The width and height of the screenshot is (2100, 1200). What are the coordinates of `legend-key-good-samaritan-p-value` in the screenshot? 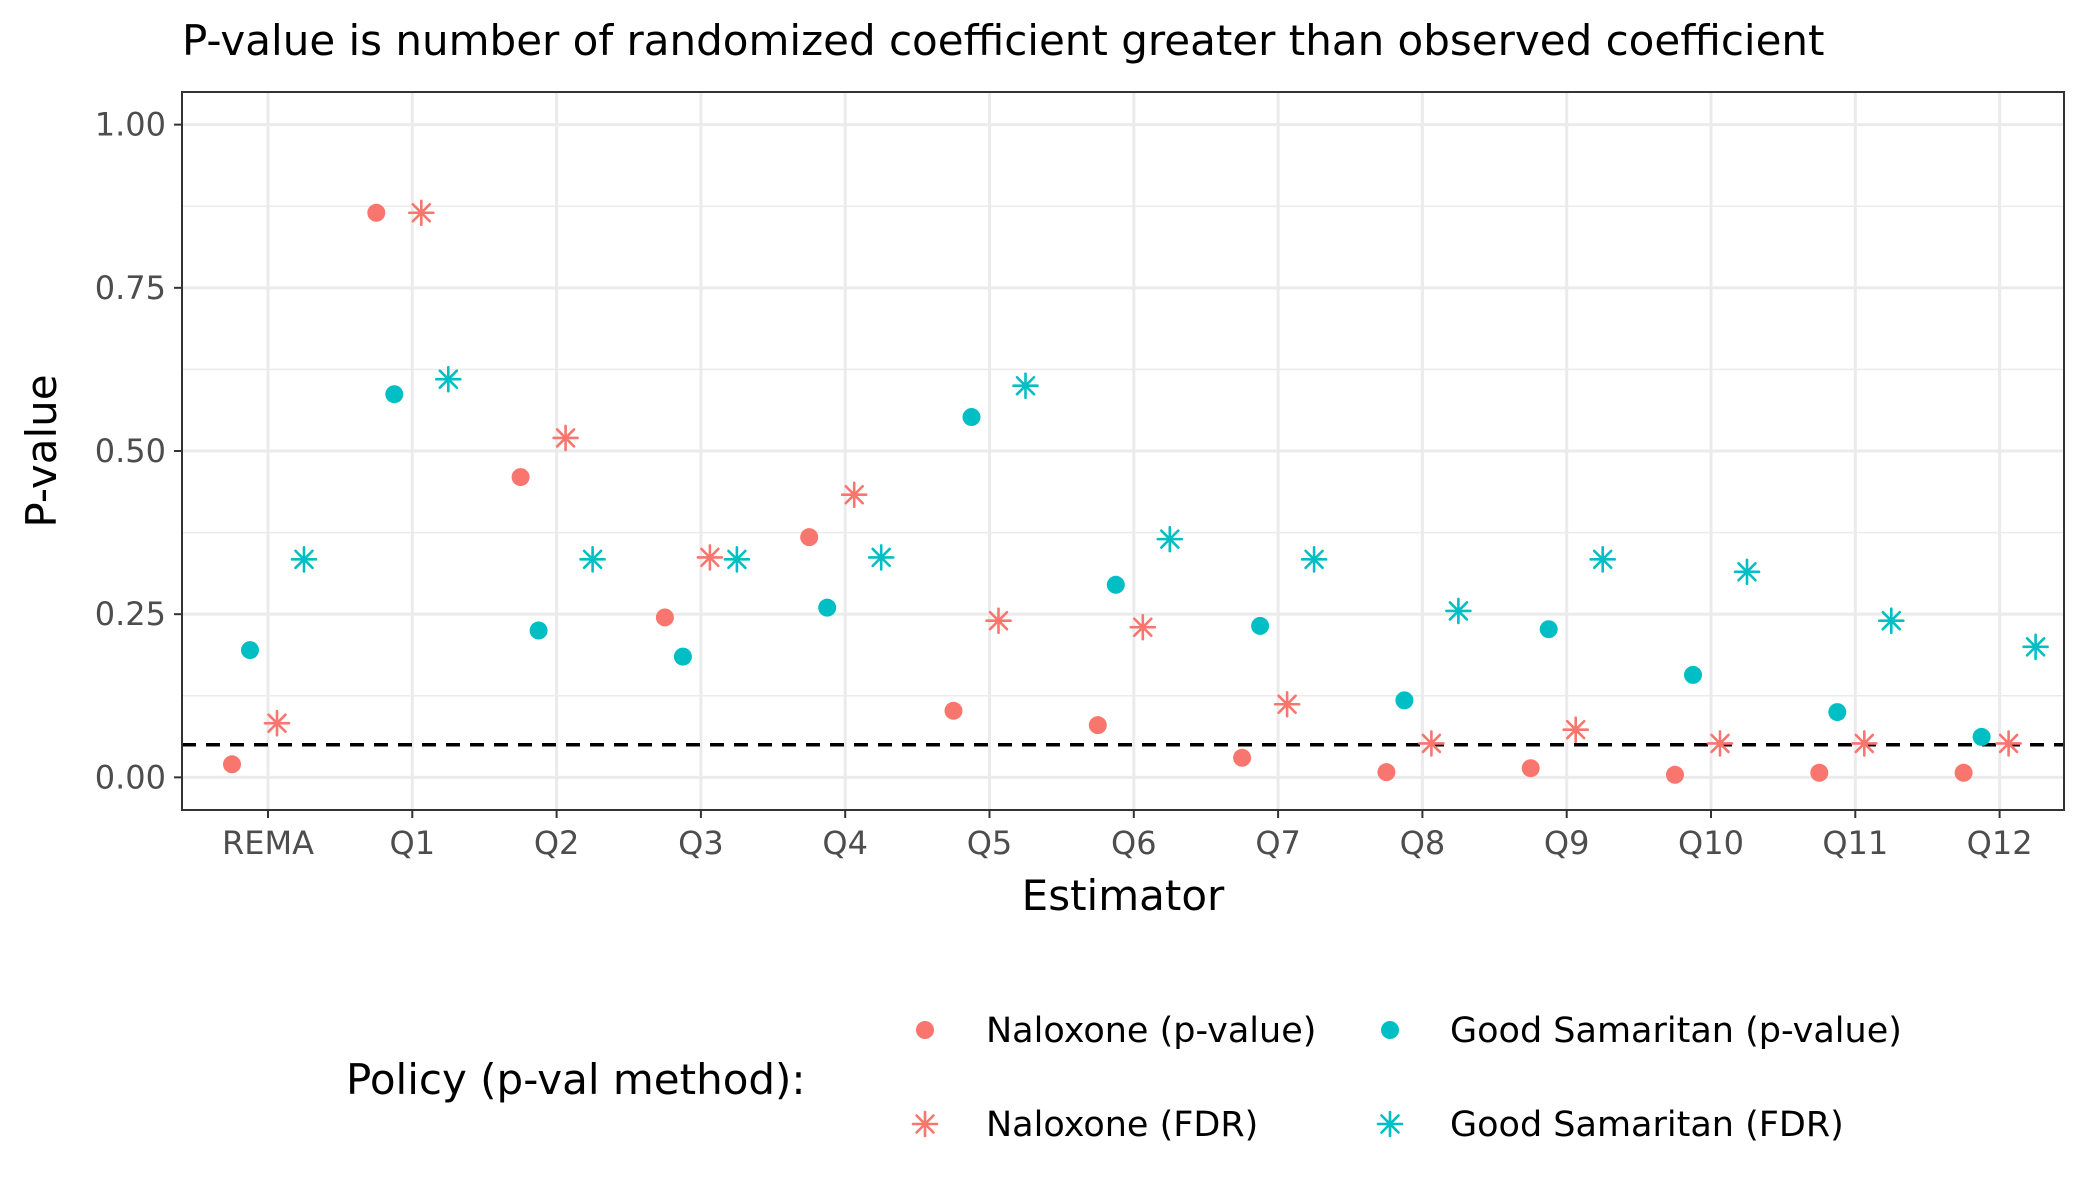 It's located at (1390, 1030).